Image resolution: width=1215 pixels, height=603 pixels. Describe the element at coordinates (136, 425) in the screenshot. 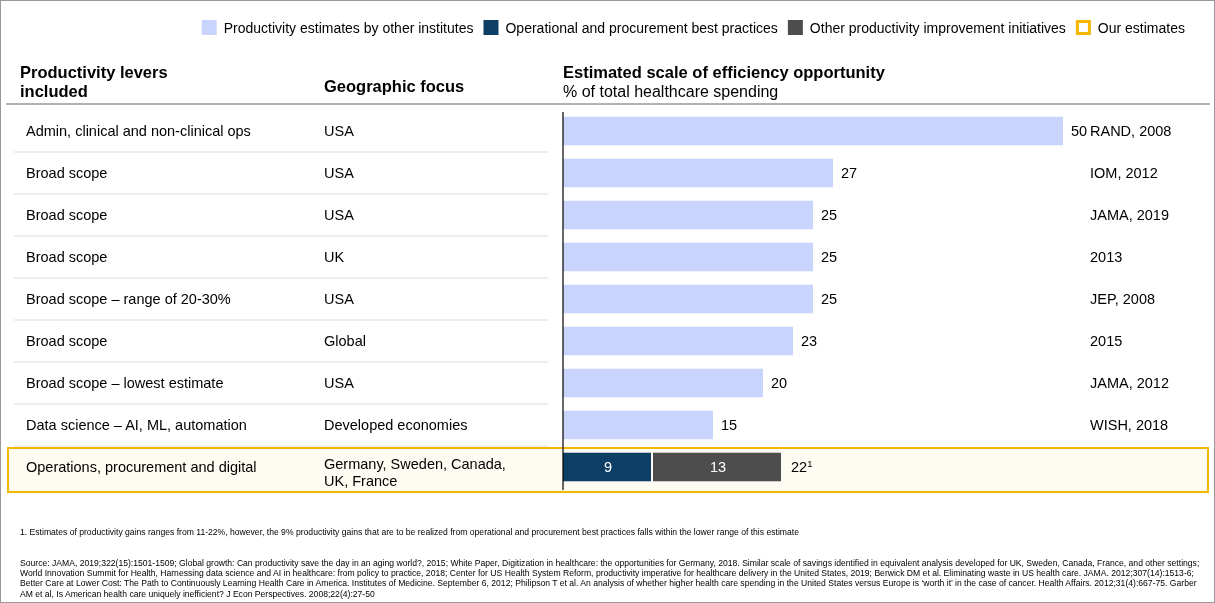

I see `y-tick-label: Data science – AI, ML, automation` at that location.